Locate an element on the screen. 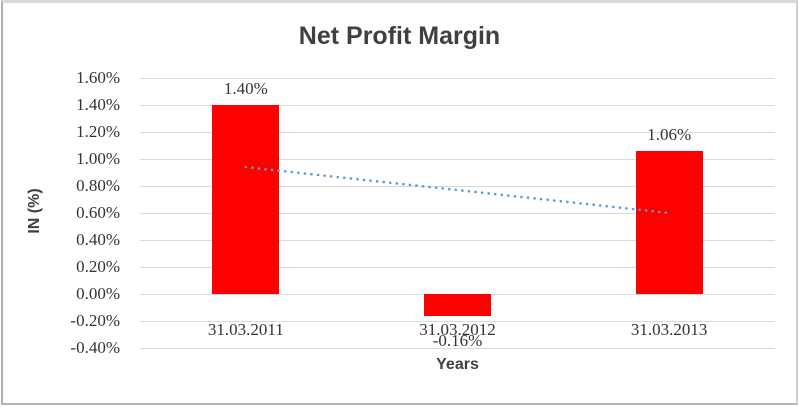 Image resolution: width=799 pixels, height=407 pixels. bar-value-label: 1.06% is located at coordinates (669, 134).